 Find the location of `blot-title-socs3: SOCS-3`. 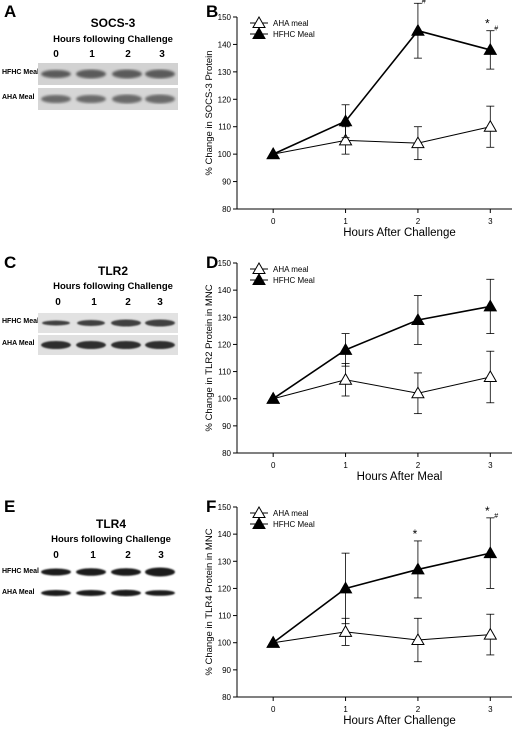

blot-title-socs3: SOCS-3 is located at coordinates (113, 23).